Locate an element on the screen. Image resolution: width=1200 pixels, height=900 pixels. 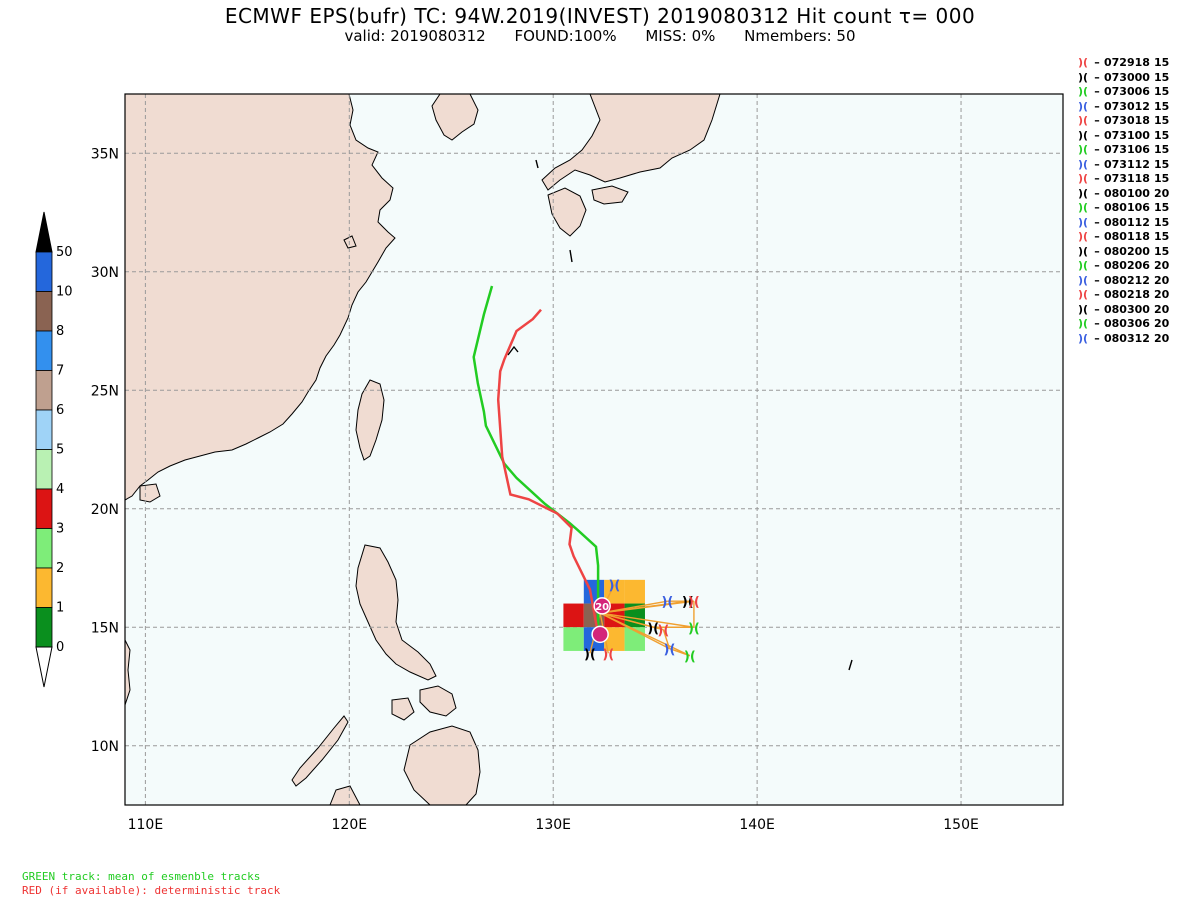
legend-row: )(–073106 15 is located at coordinates (1138, 150).